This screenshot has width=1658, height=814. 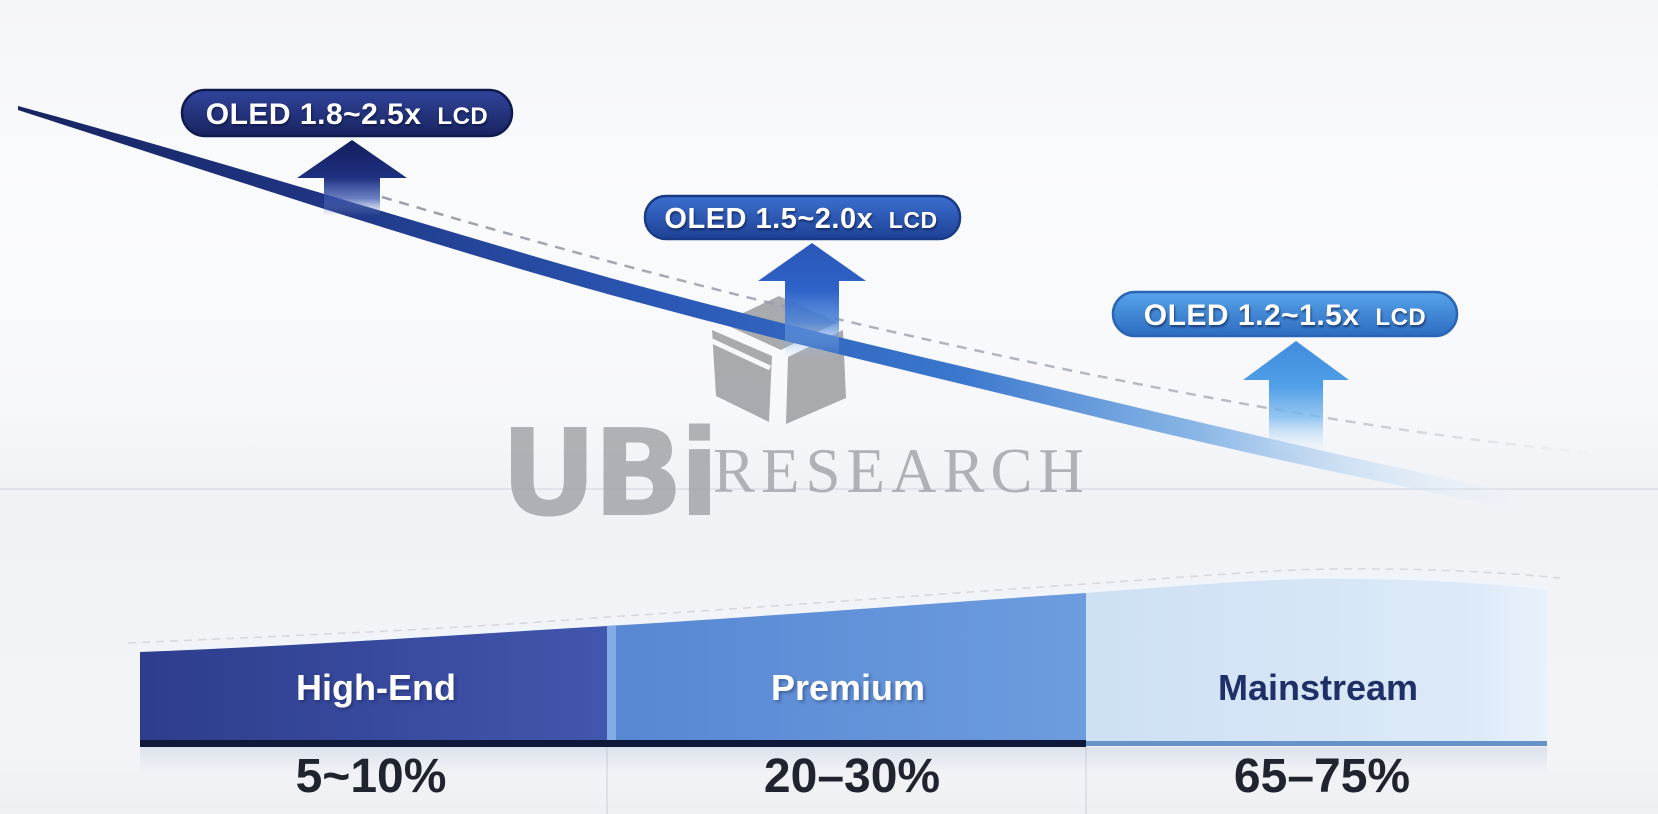 I want to click on watermark-brand-text: RESEARCH, so click(x=901, y=471).